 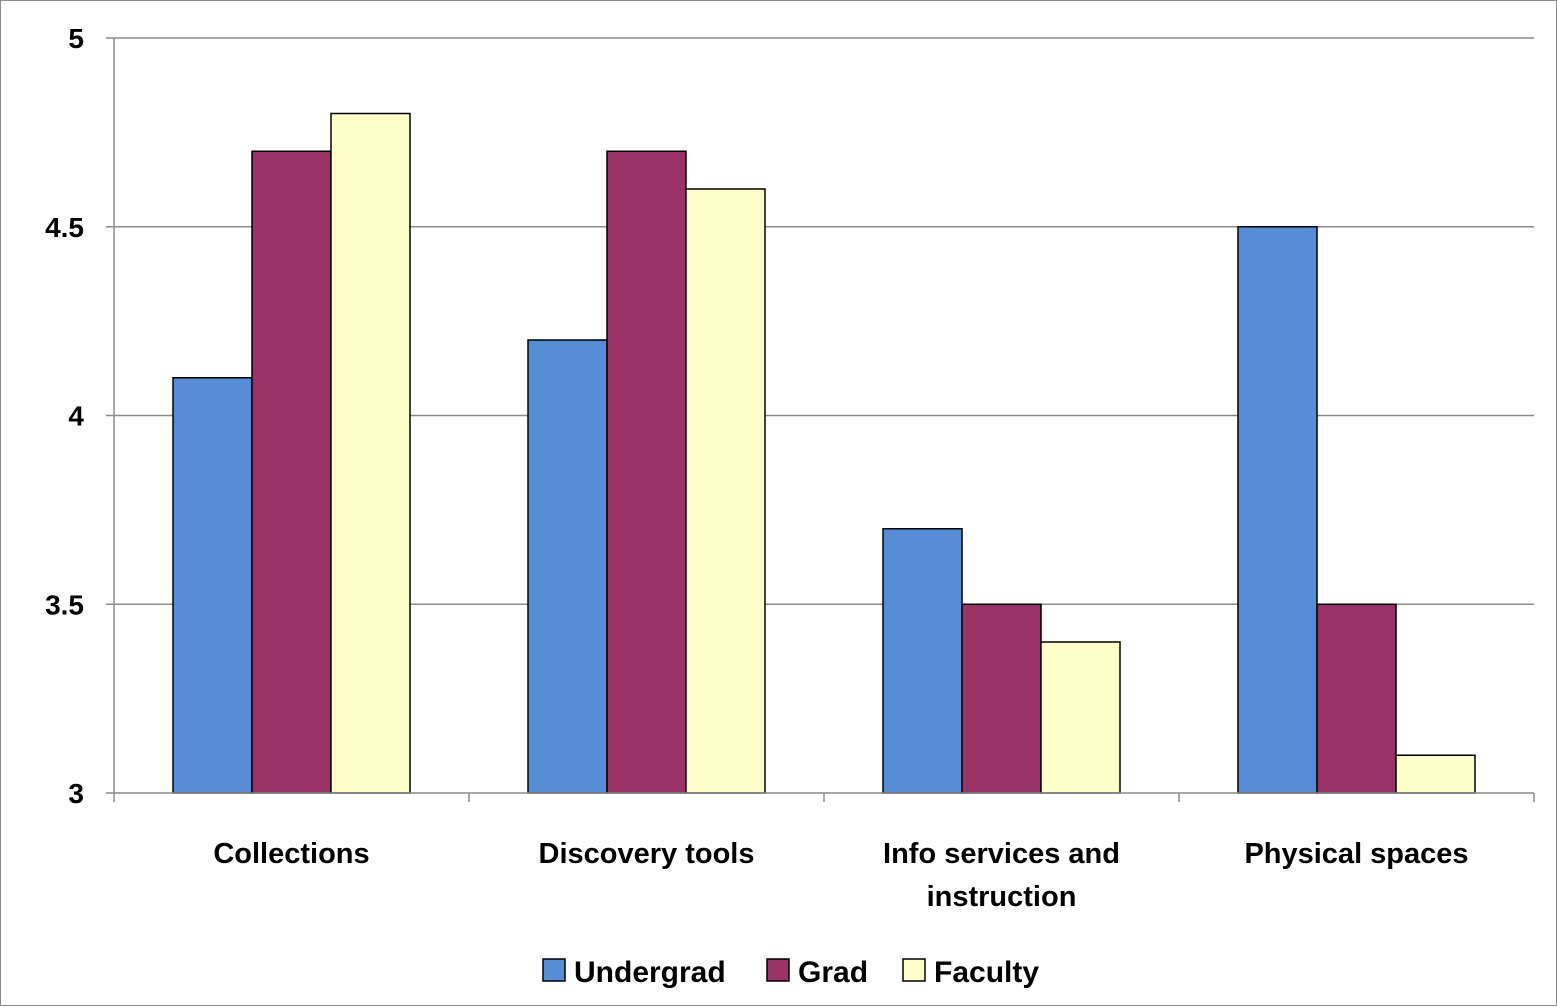 I want to click on y-tick-label: 3, so click(x=76, y=793).